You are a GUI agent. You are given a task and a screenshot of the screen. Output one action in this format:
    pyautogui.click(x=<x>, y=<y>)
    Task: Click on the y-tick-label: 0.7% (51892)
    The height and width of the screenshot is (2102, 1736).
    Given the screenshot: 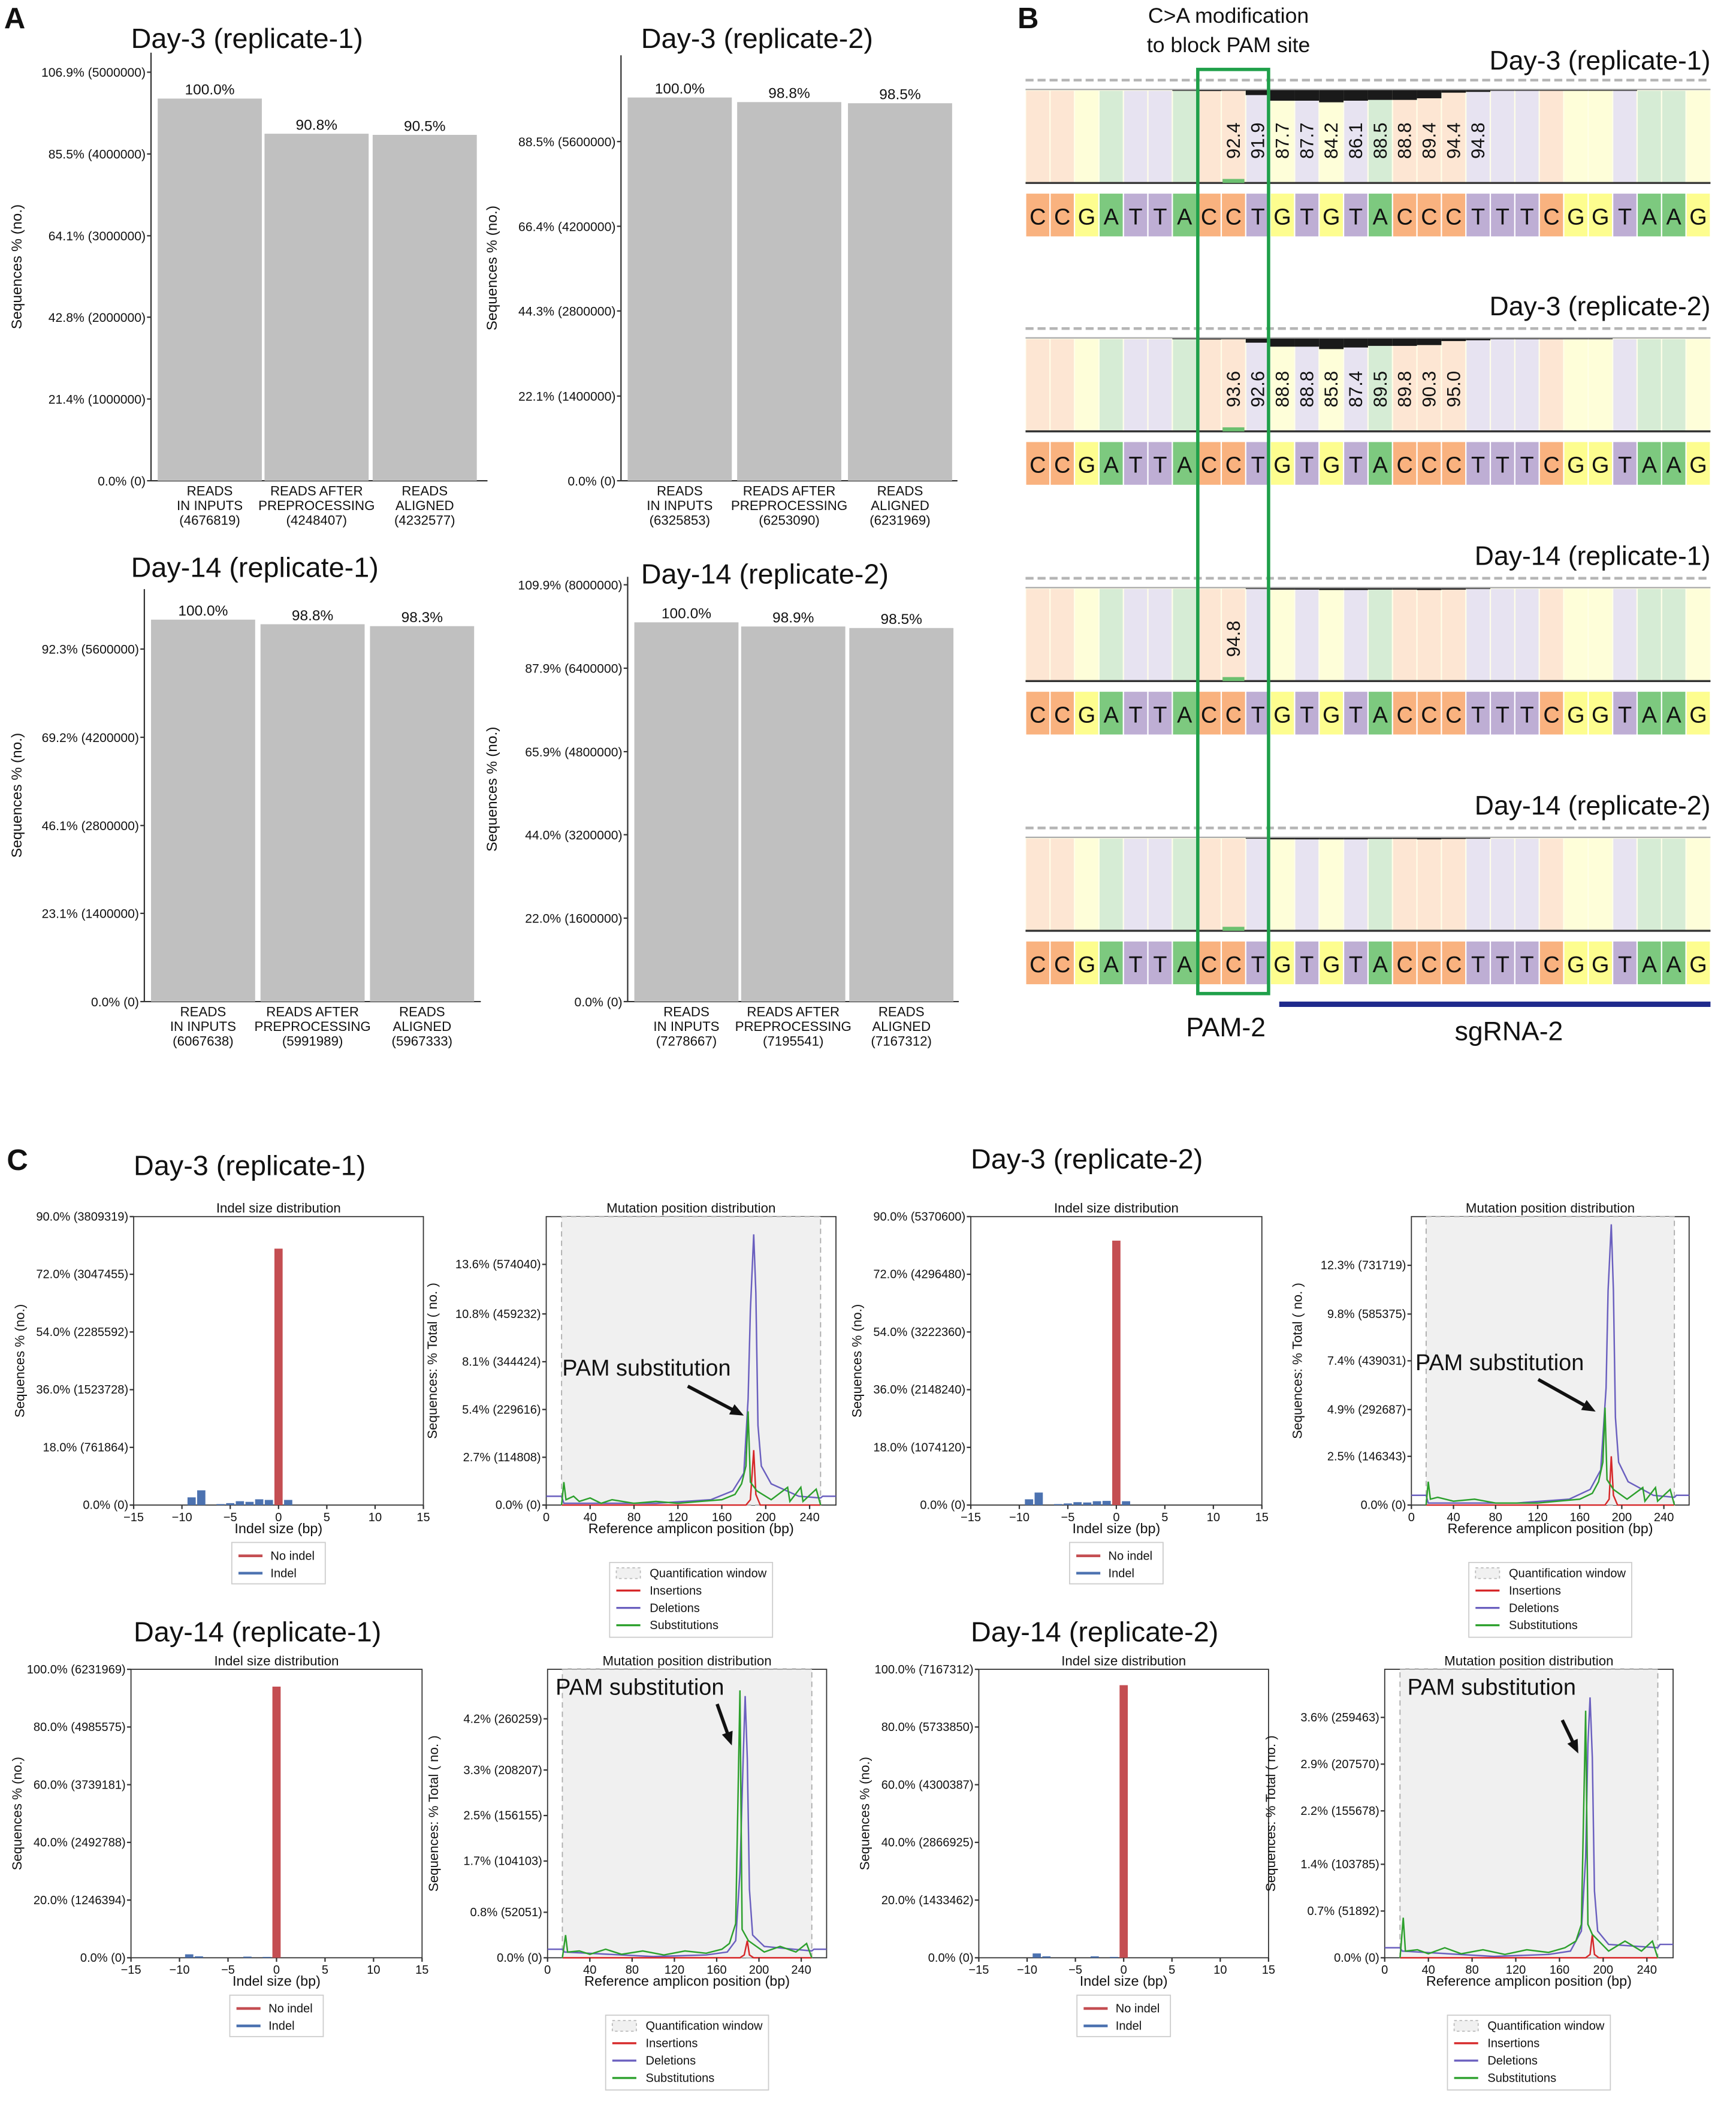 What is the action you would take?
    pyautogui.click(x=1343, y=1911)
    